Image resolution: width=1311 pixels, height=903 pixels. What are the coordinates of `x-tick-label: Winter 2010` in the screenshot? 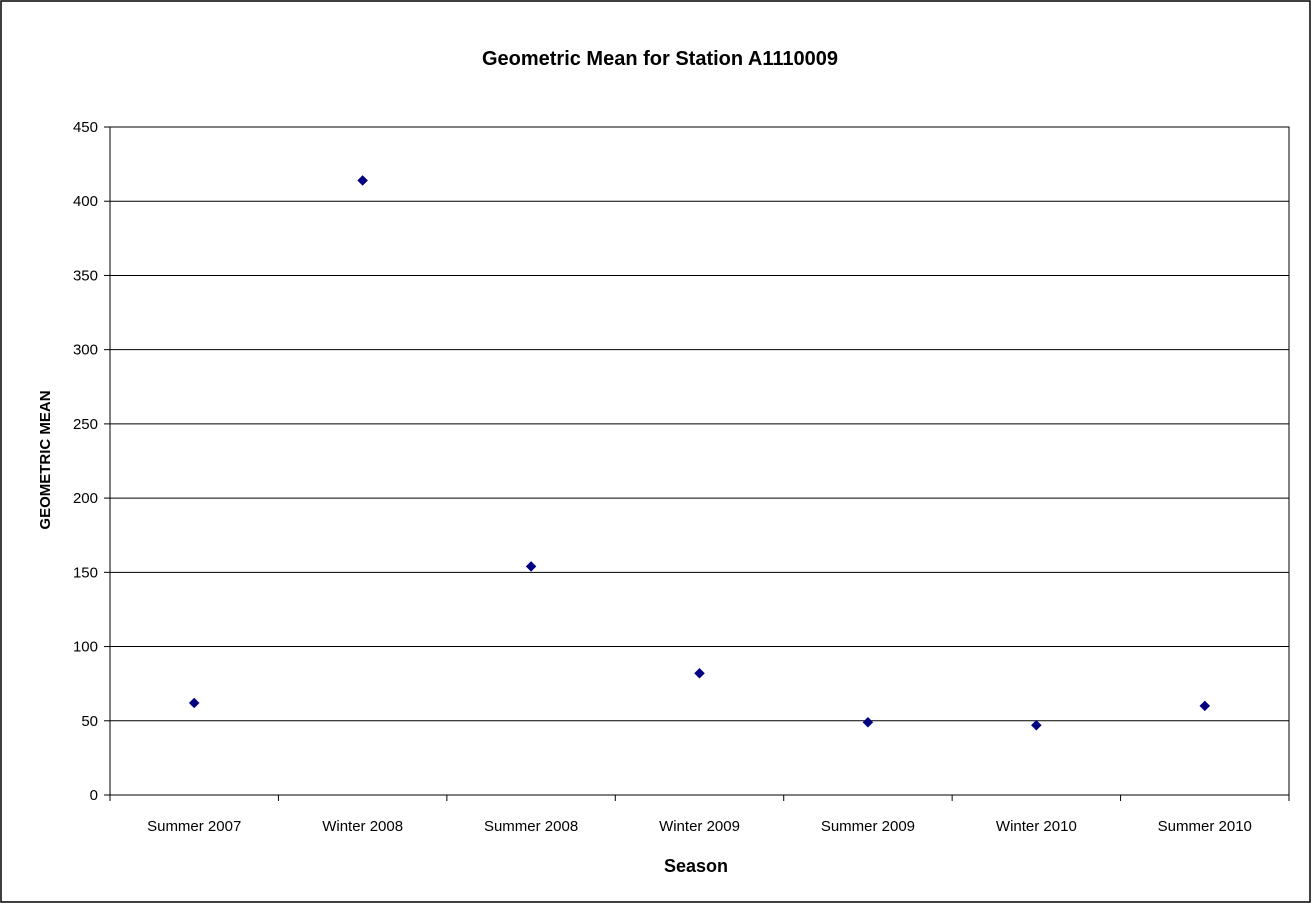 It's located at (1036, 826).